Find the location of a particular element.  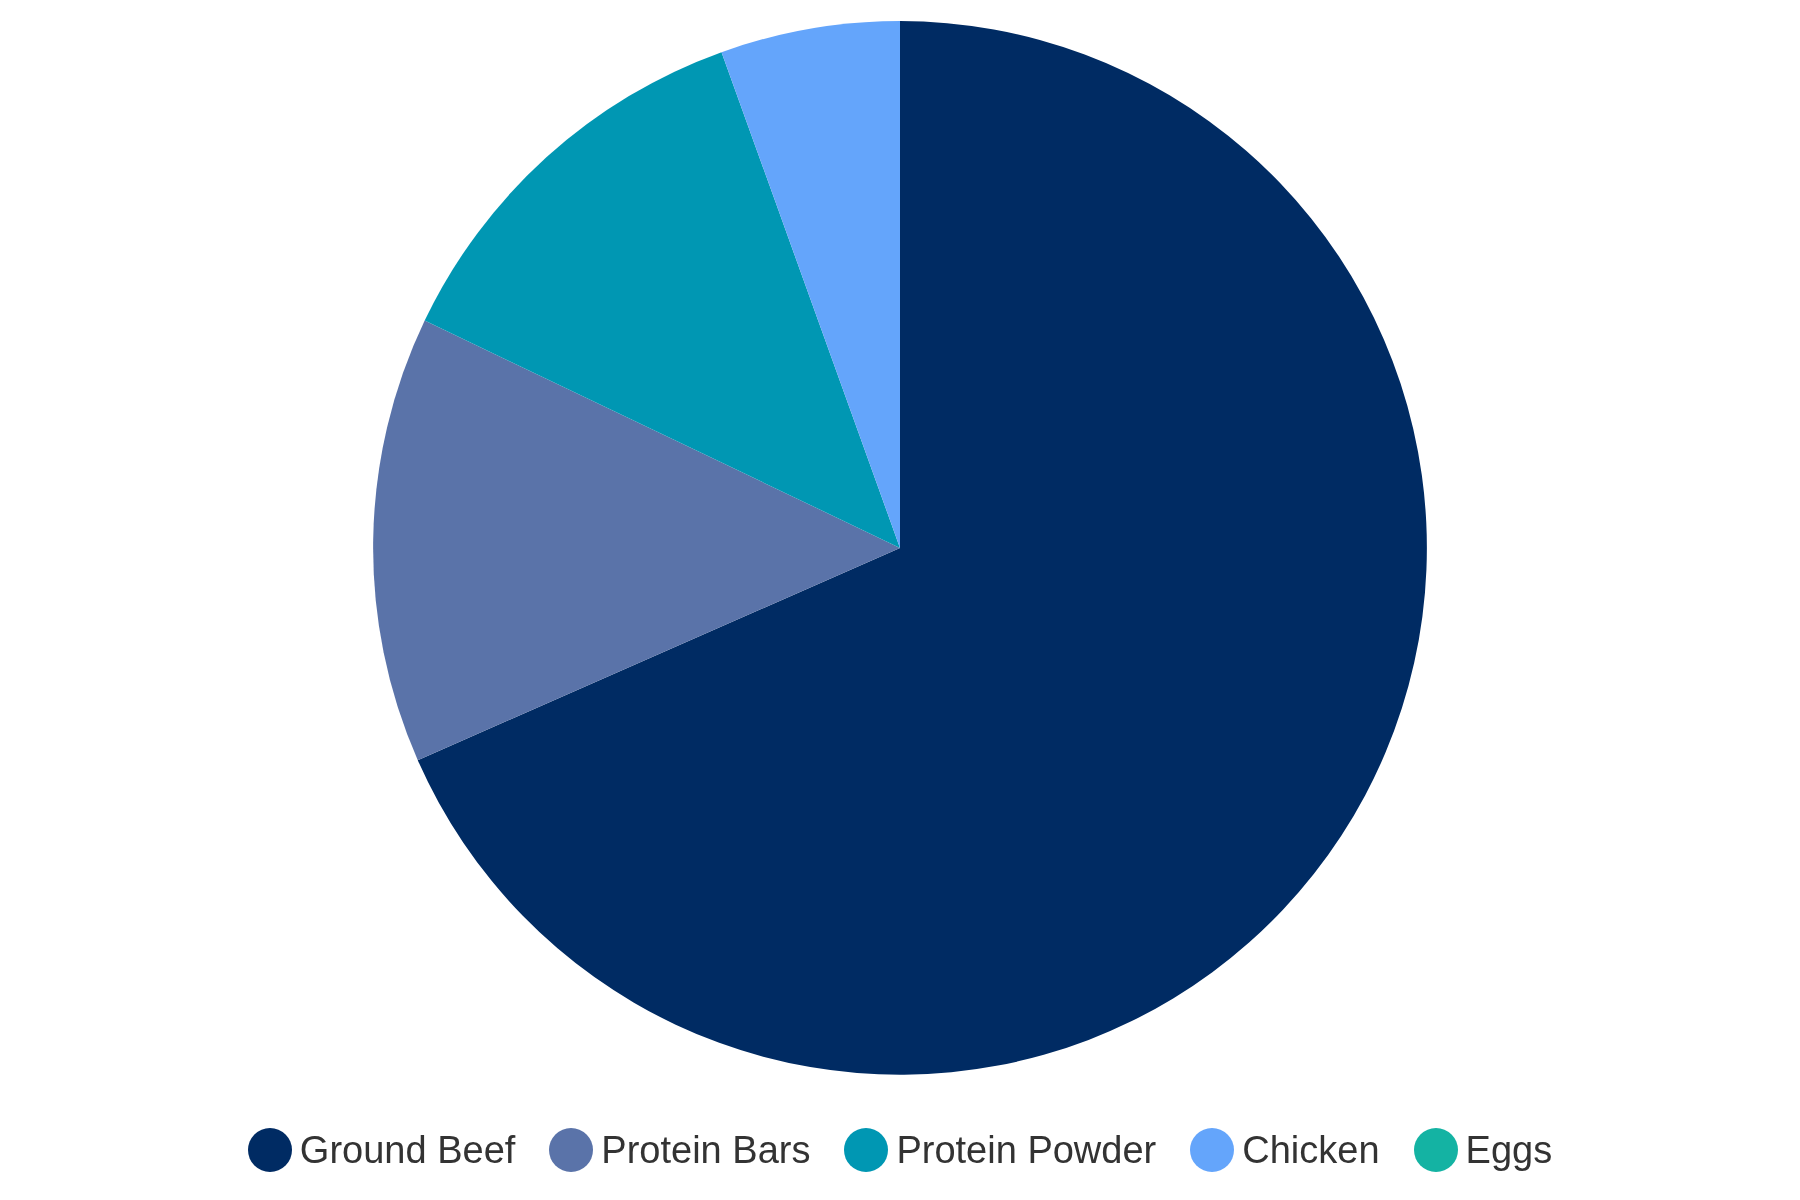

legend-label: Ground Beef is located at coordinates (407, 1150).